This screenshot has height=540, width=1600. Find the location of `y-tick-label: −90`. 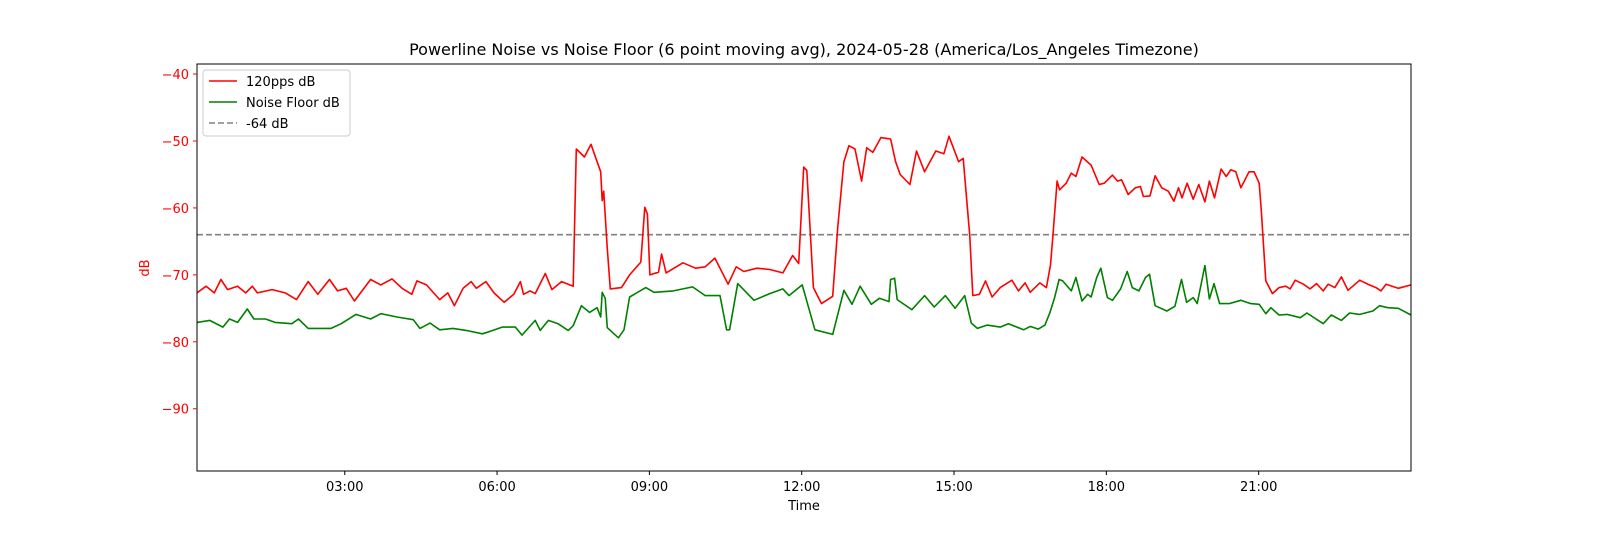

y-tick-label: −90 is located at coordinates (175, 410).